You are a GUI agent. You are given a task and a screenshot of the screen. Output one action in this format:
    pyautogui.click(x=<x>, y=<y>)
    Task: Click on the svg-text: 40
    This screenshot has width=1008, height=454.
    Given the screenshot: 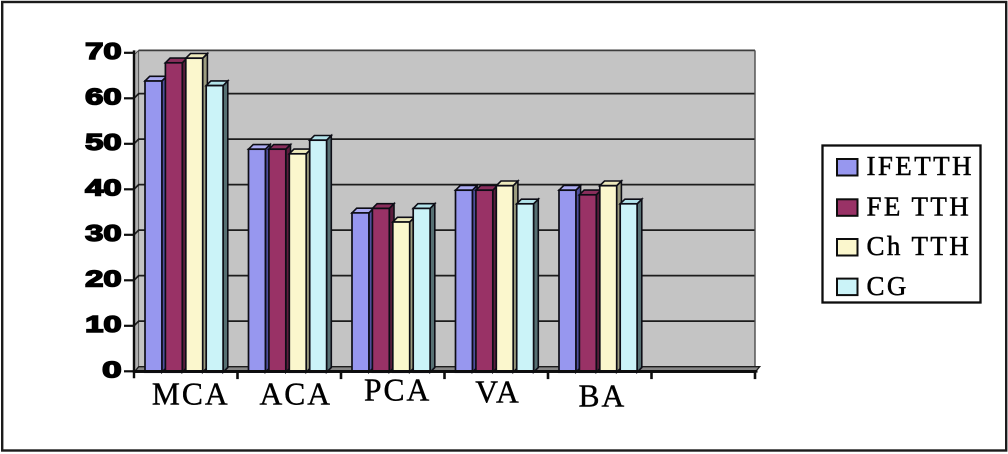 What is the action you would take?
    pyautogui.click(x=103, y=188)
    